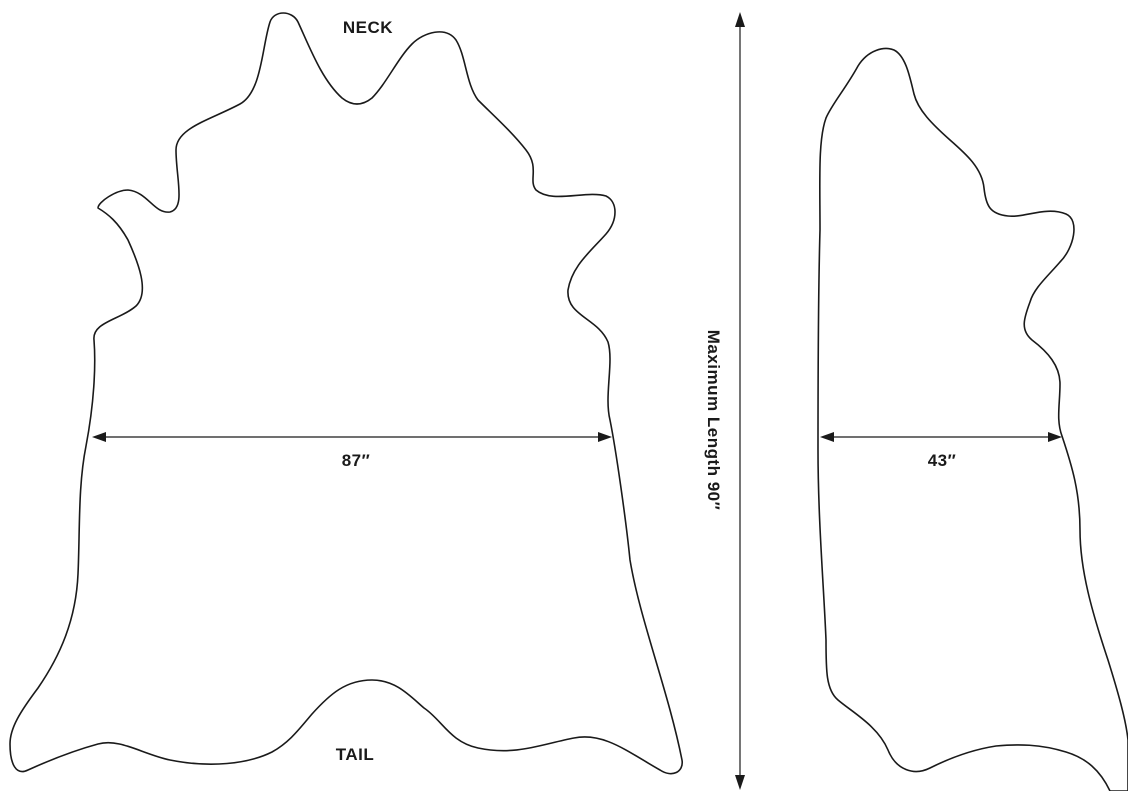 The width and height of the screenshot is (1128, 791). I want to click on width-43-label: 43″, so click(942, 460).